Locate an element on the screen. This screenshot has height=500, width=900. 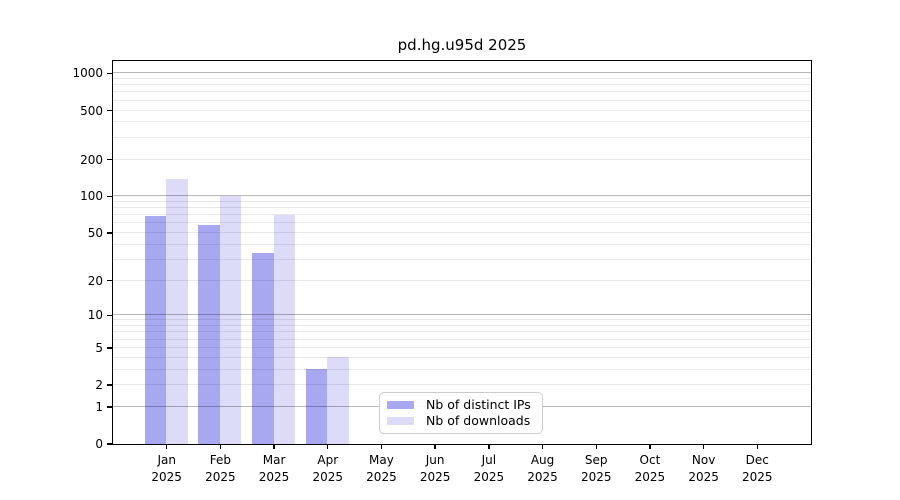
y-axis-tick-label: 200 is located at coordinates (91, 159).